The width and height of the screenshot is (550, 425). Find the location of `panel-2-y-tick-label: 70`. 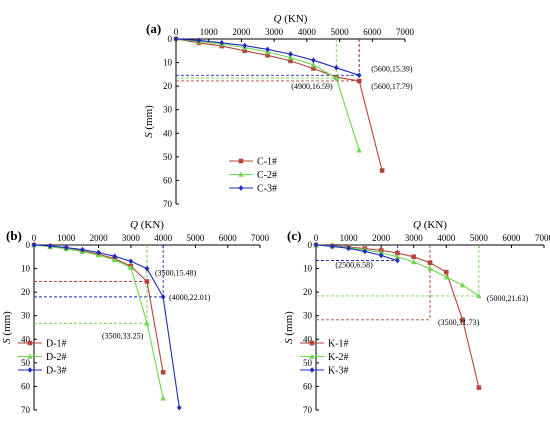

panel-2-y-tick-label: 70 is located at coordinates (26, 410).